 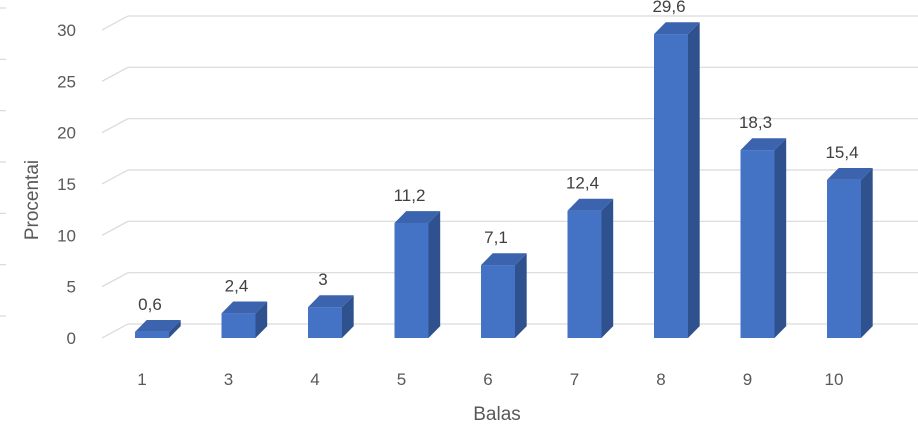 What do you see at coordinates (755, 122) in the screenshot?
I see `data-label: 18,3` at bounding box center [755, 122].